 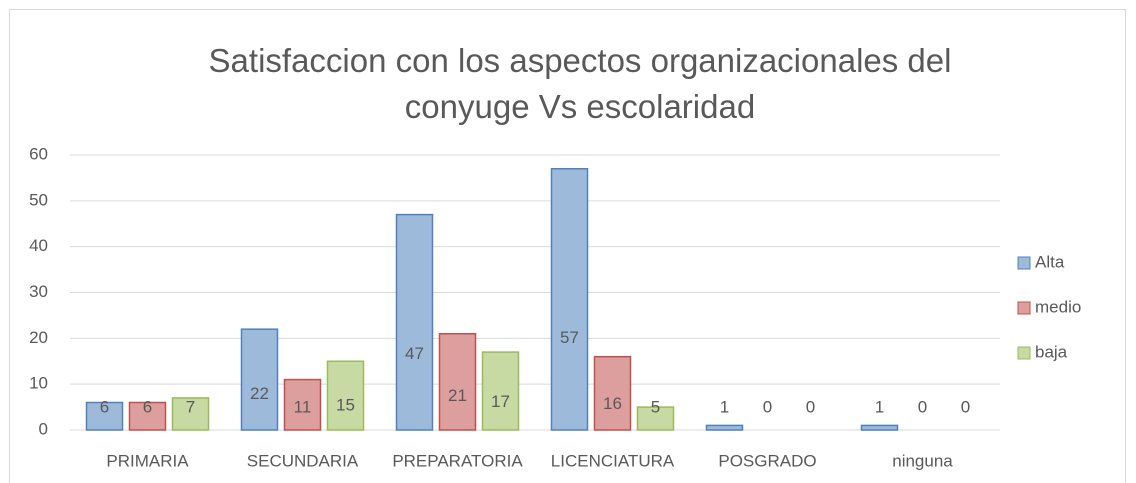 I want to click on data-label: 21, so click(x=457, y=395).